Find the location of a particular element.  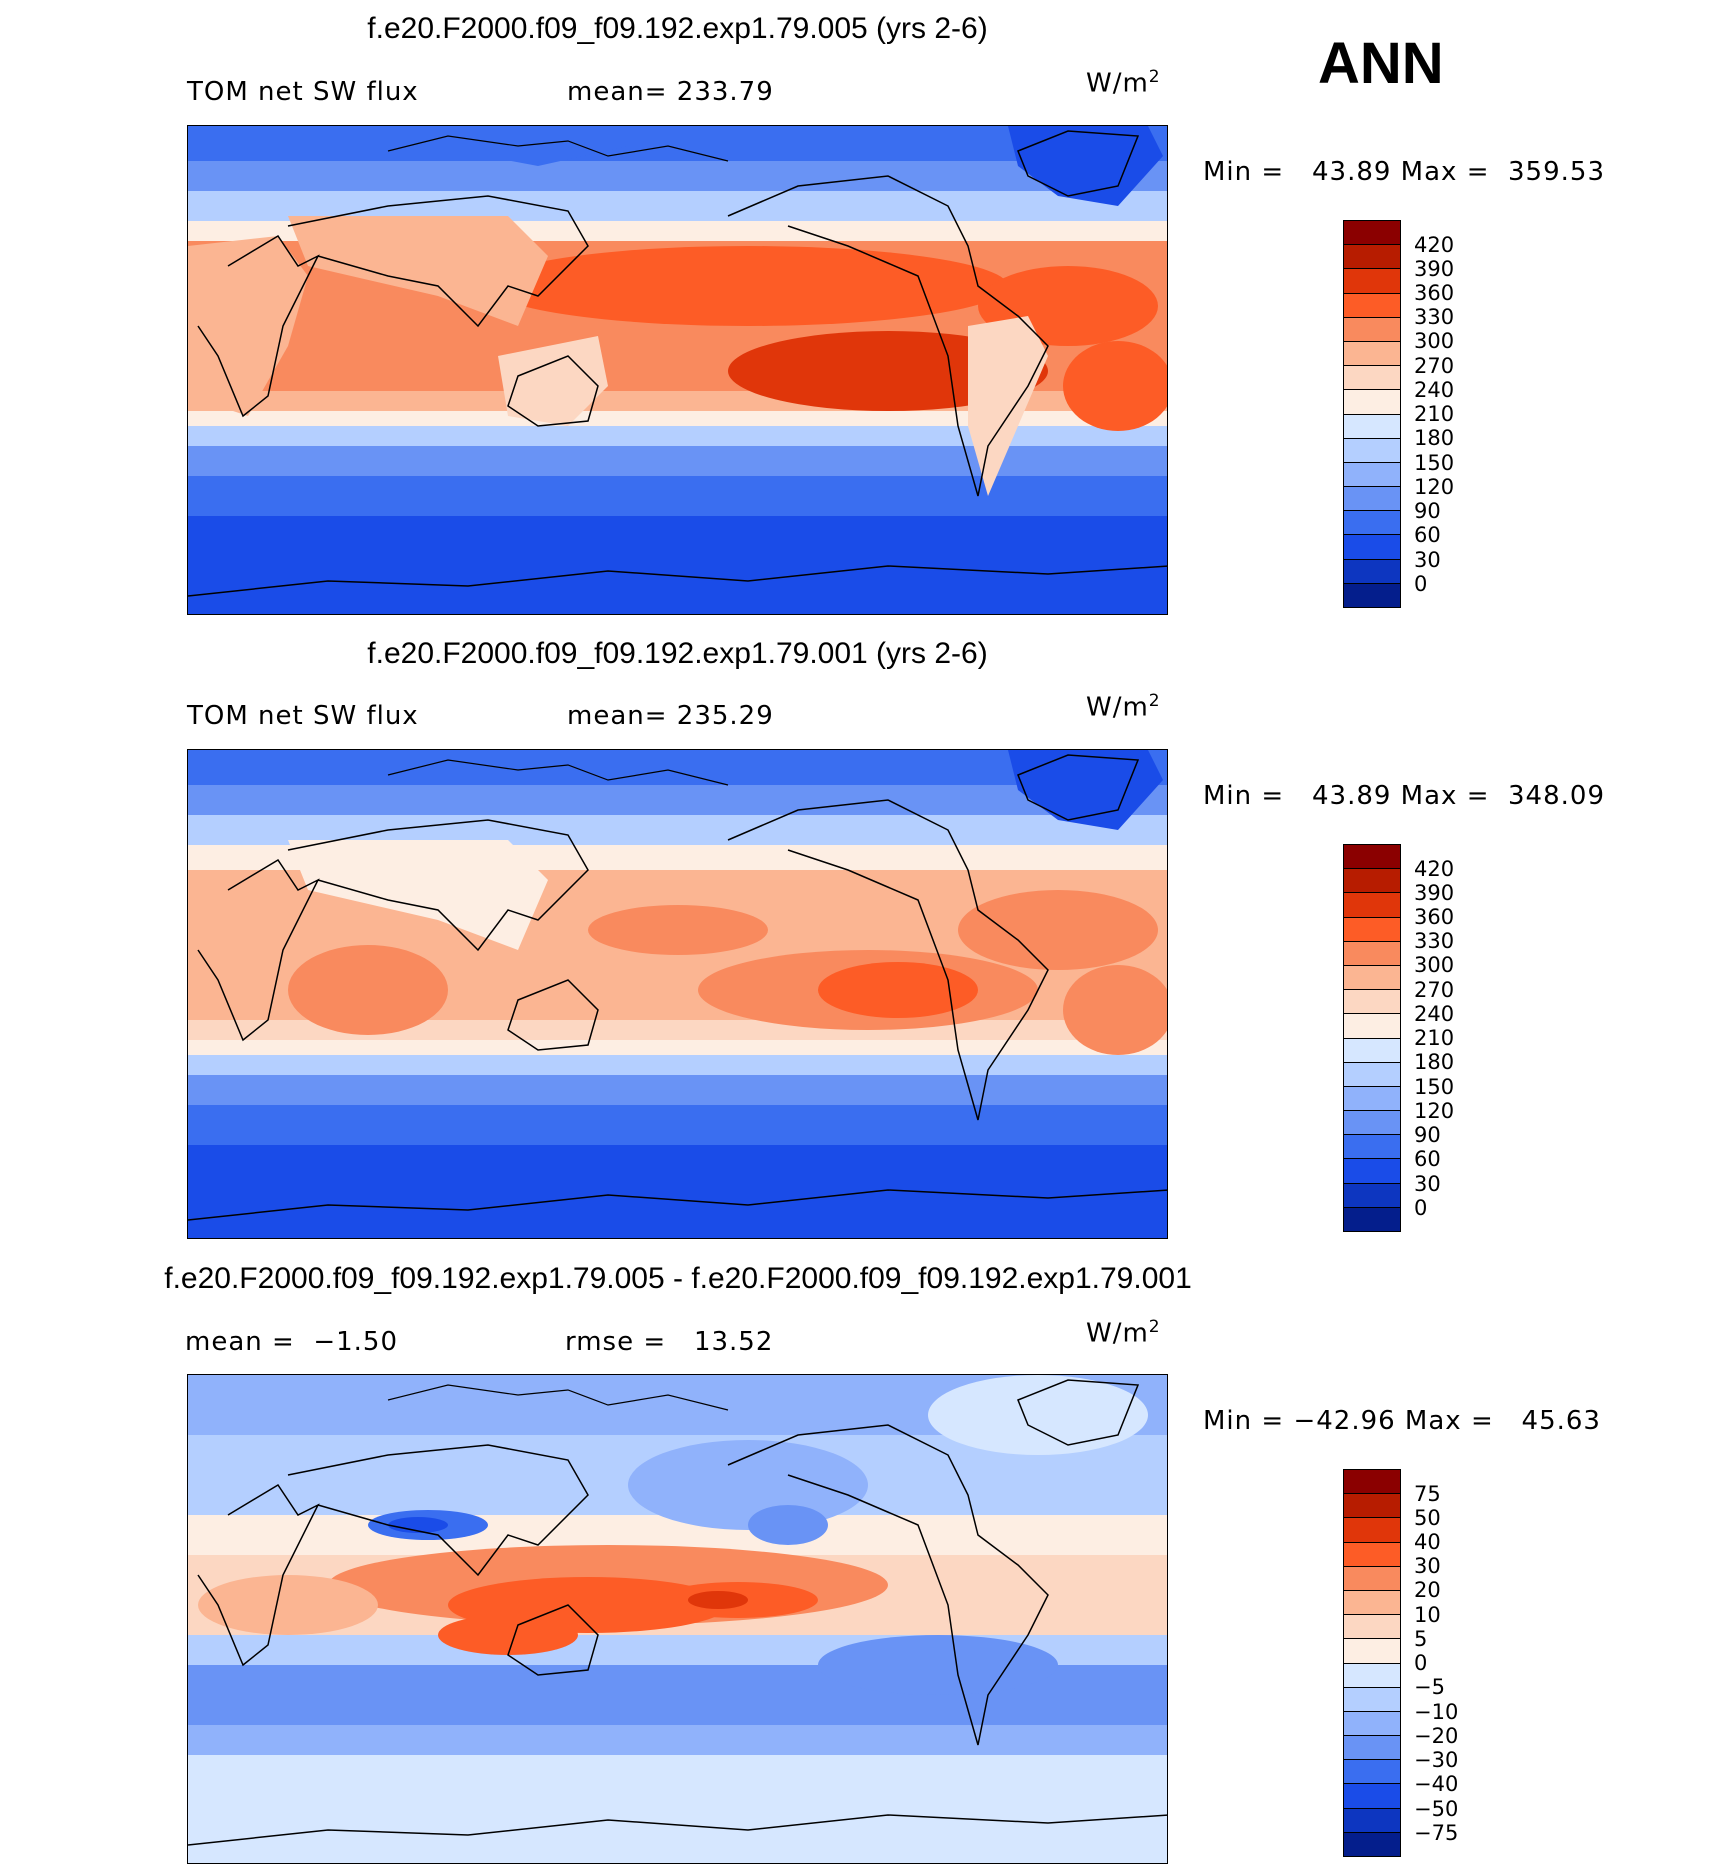

panel-3-colorbar-tick: 0 is located at coordinates (1421, 1663).